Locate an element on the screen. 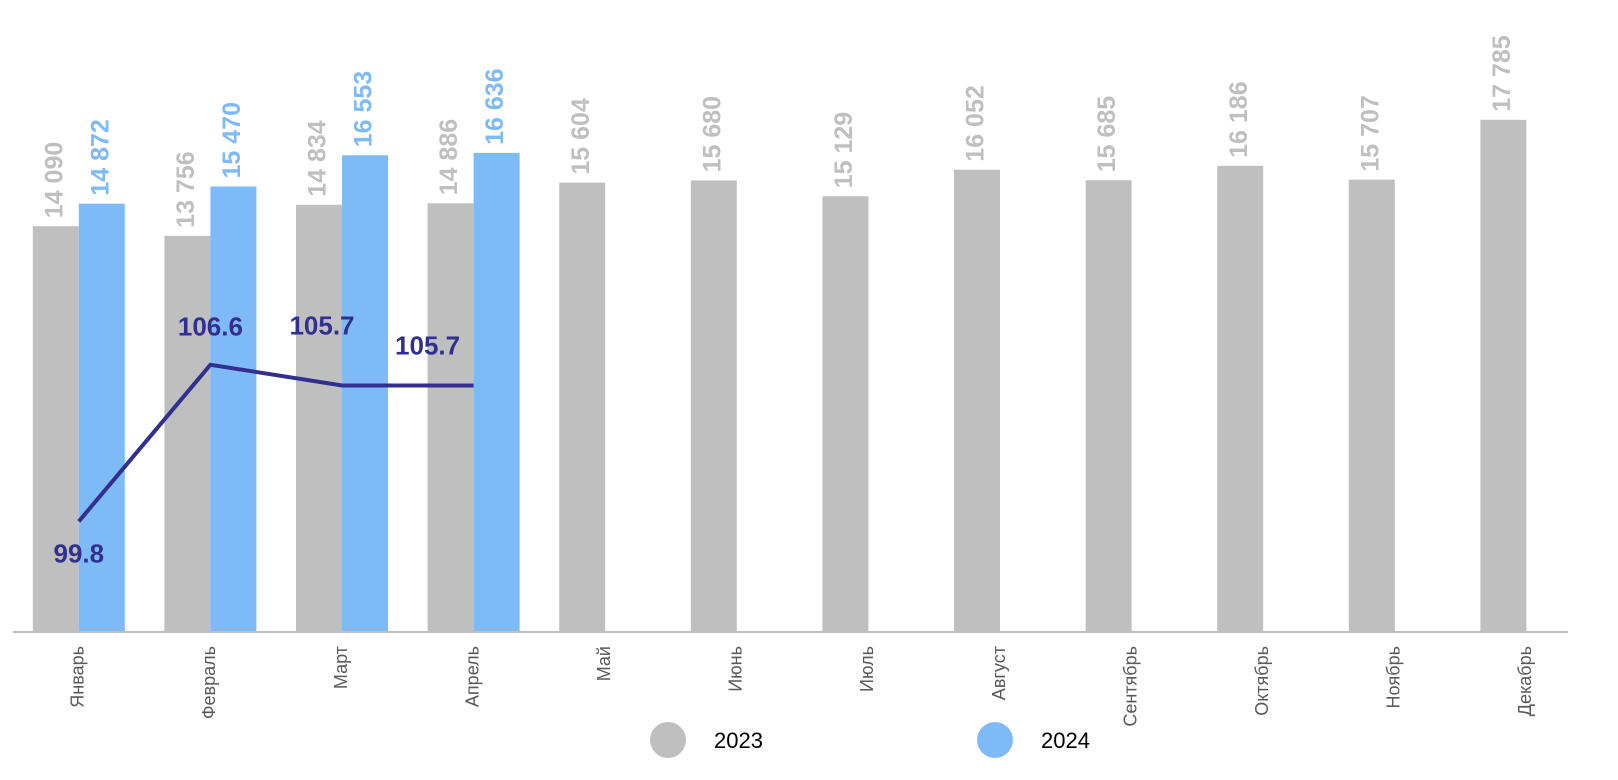  x-tick-label: Декабрь is located at coordinates (1525, 681).